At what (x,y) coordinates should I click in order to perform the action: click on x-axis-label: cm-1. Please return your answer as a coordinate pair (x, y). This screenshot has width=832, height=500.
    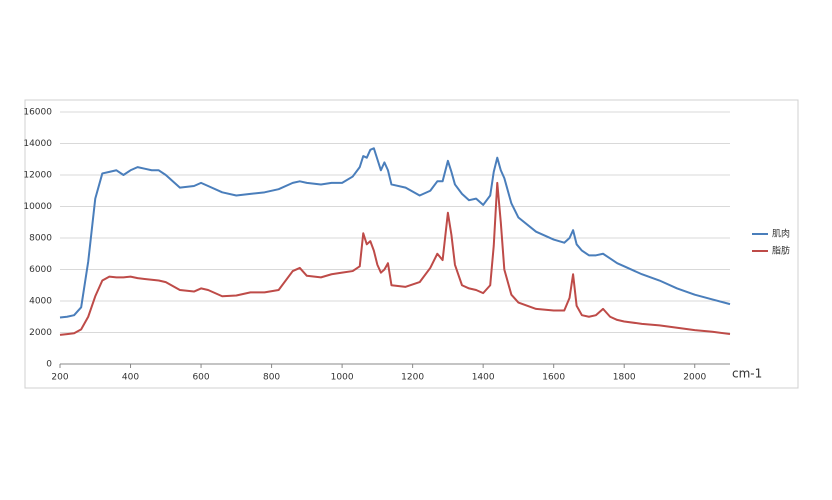
    Looking at the image, I should click on (747, 374).